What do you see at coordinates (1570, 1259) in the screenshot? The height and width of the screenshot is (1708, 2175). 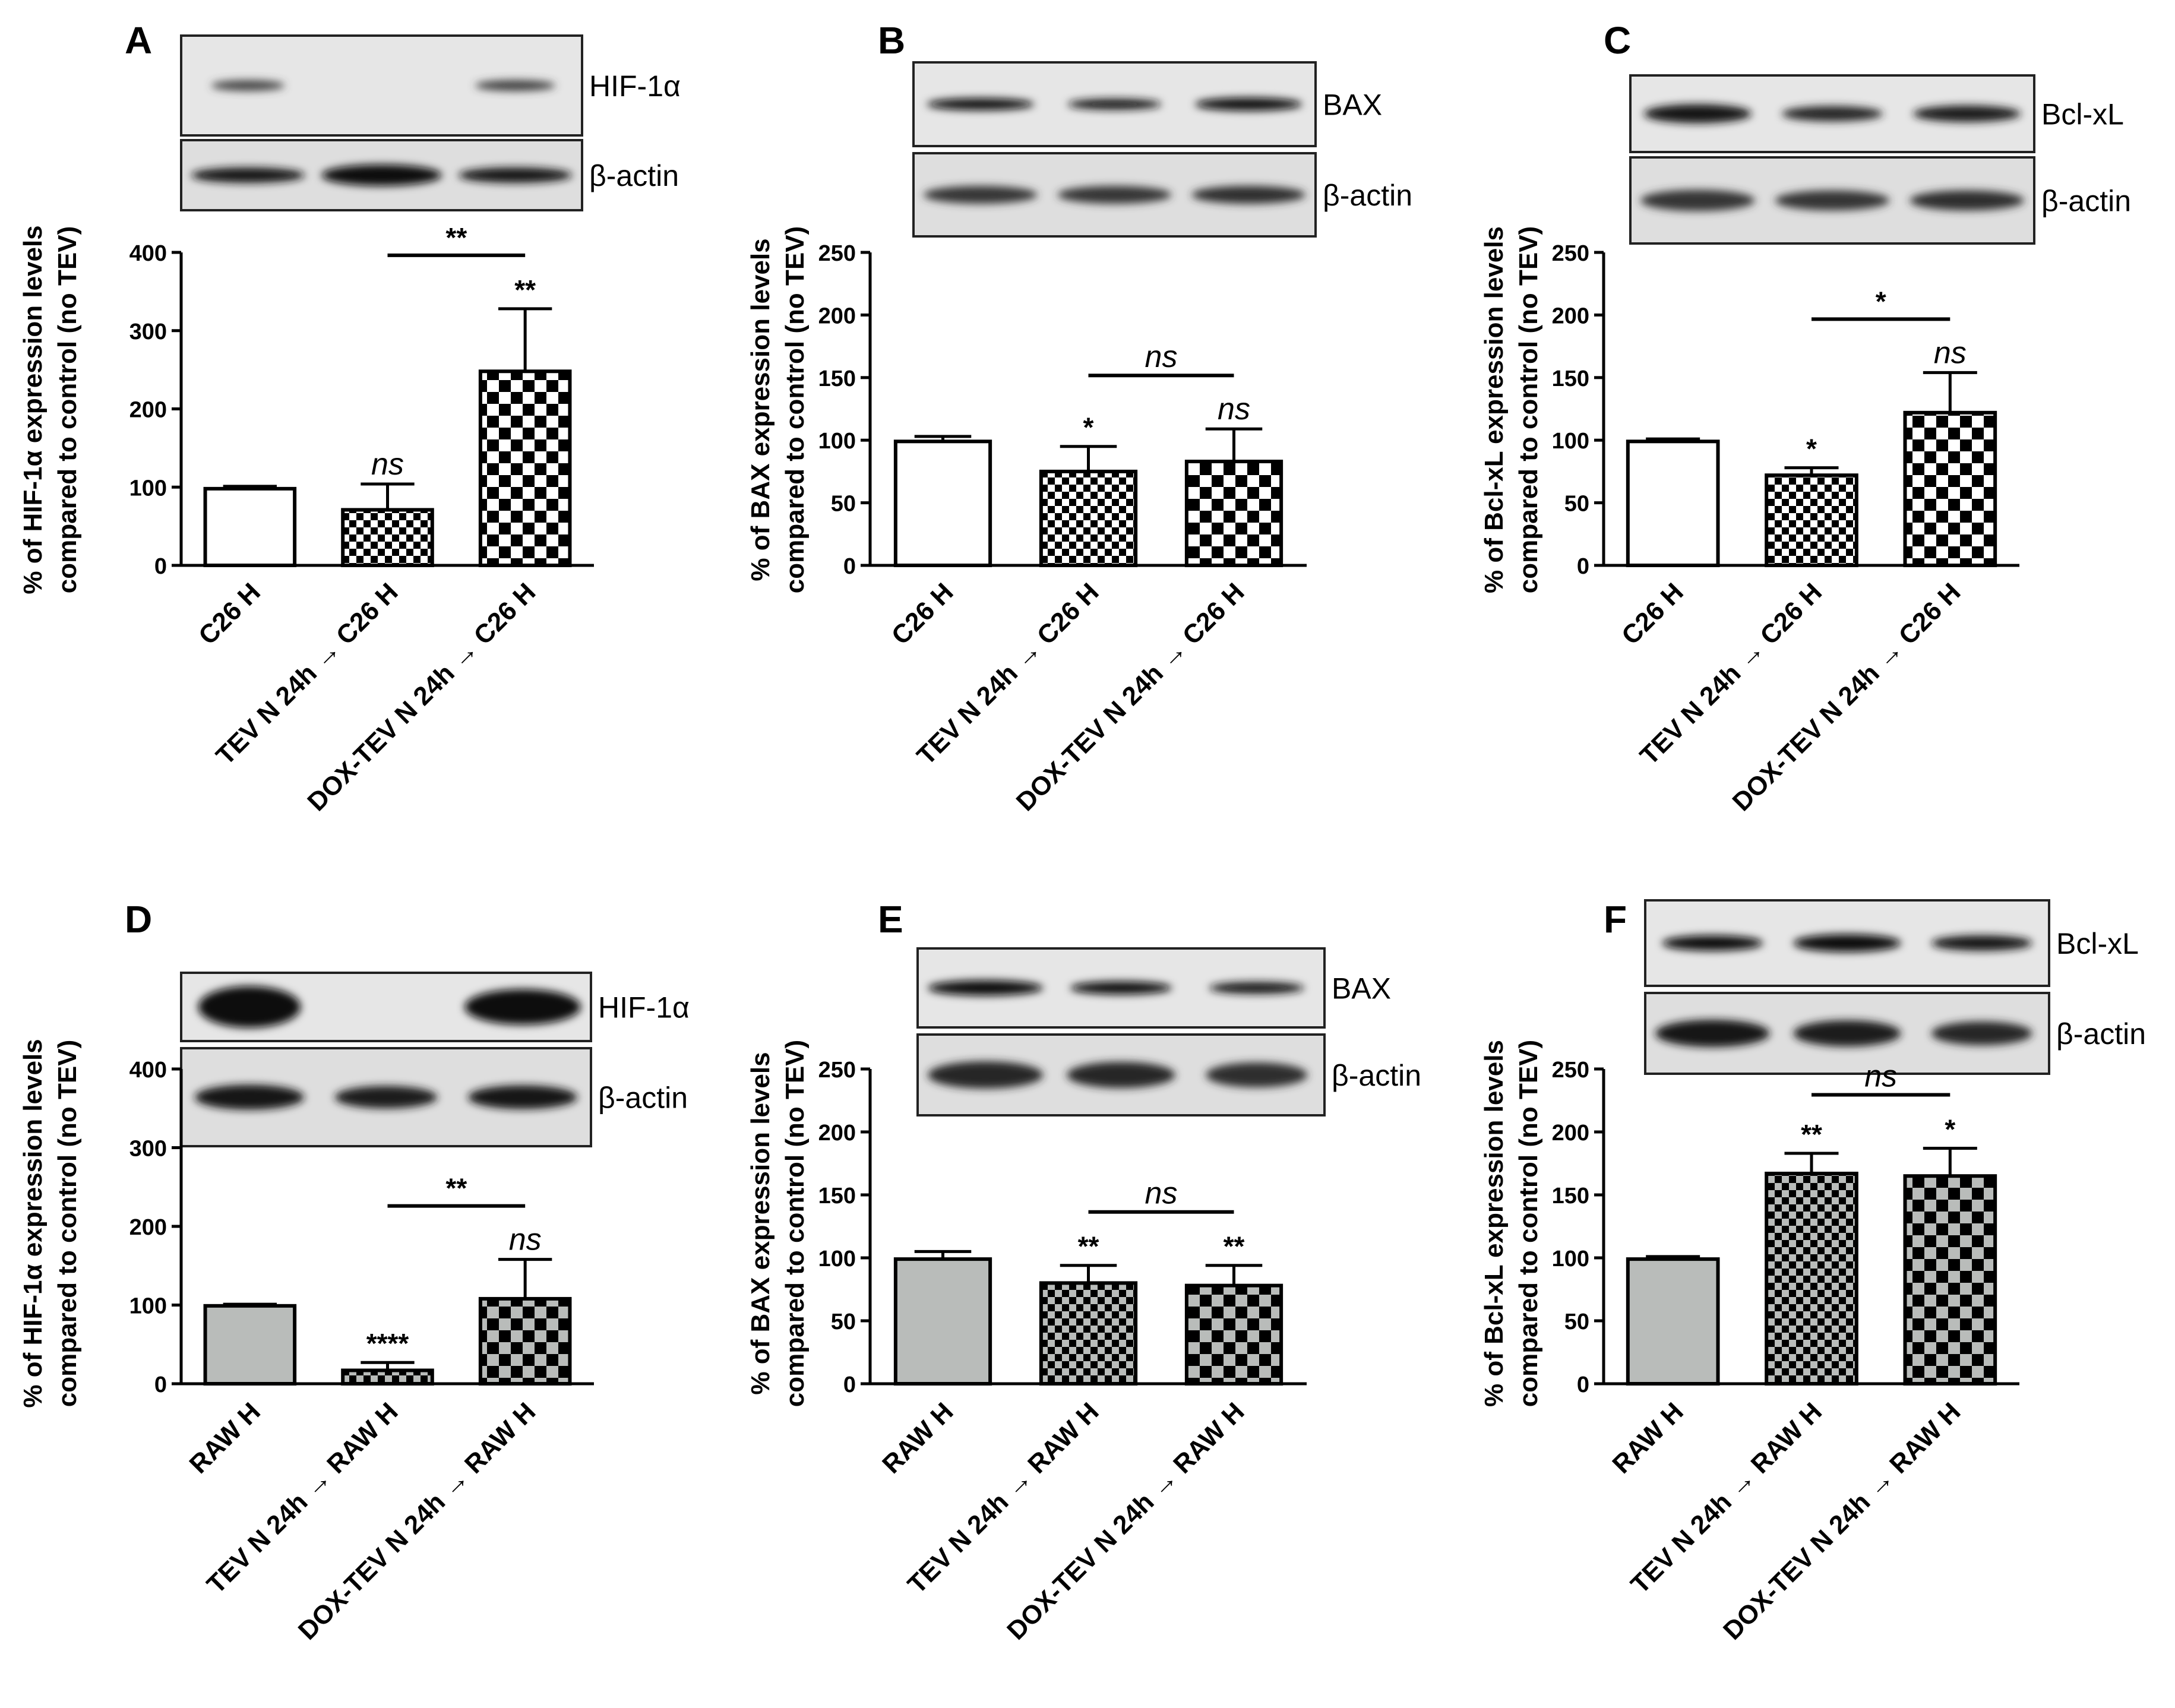 I see `y-tick-label: 100` at bounding box center [1570, 1259].